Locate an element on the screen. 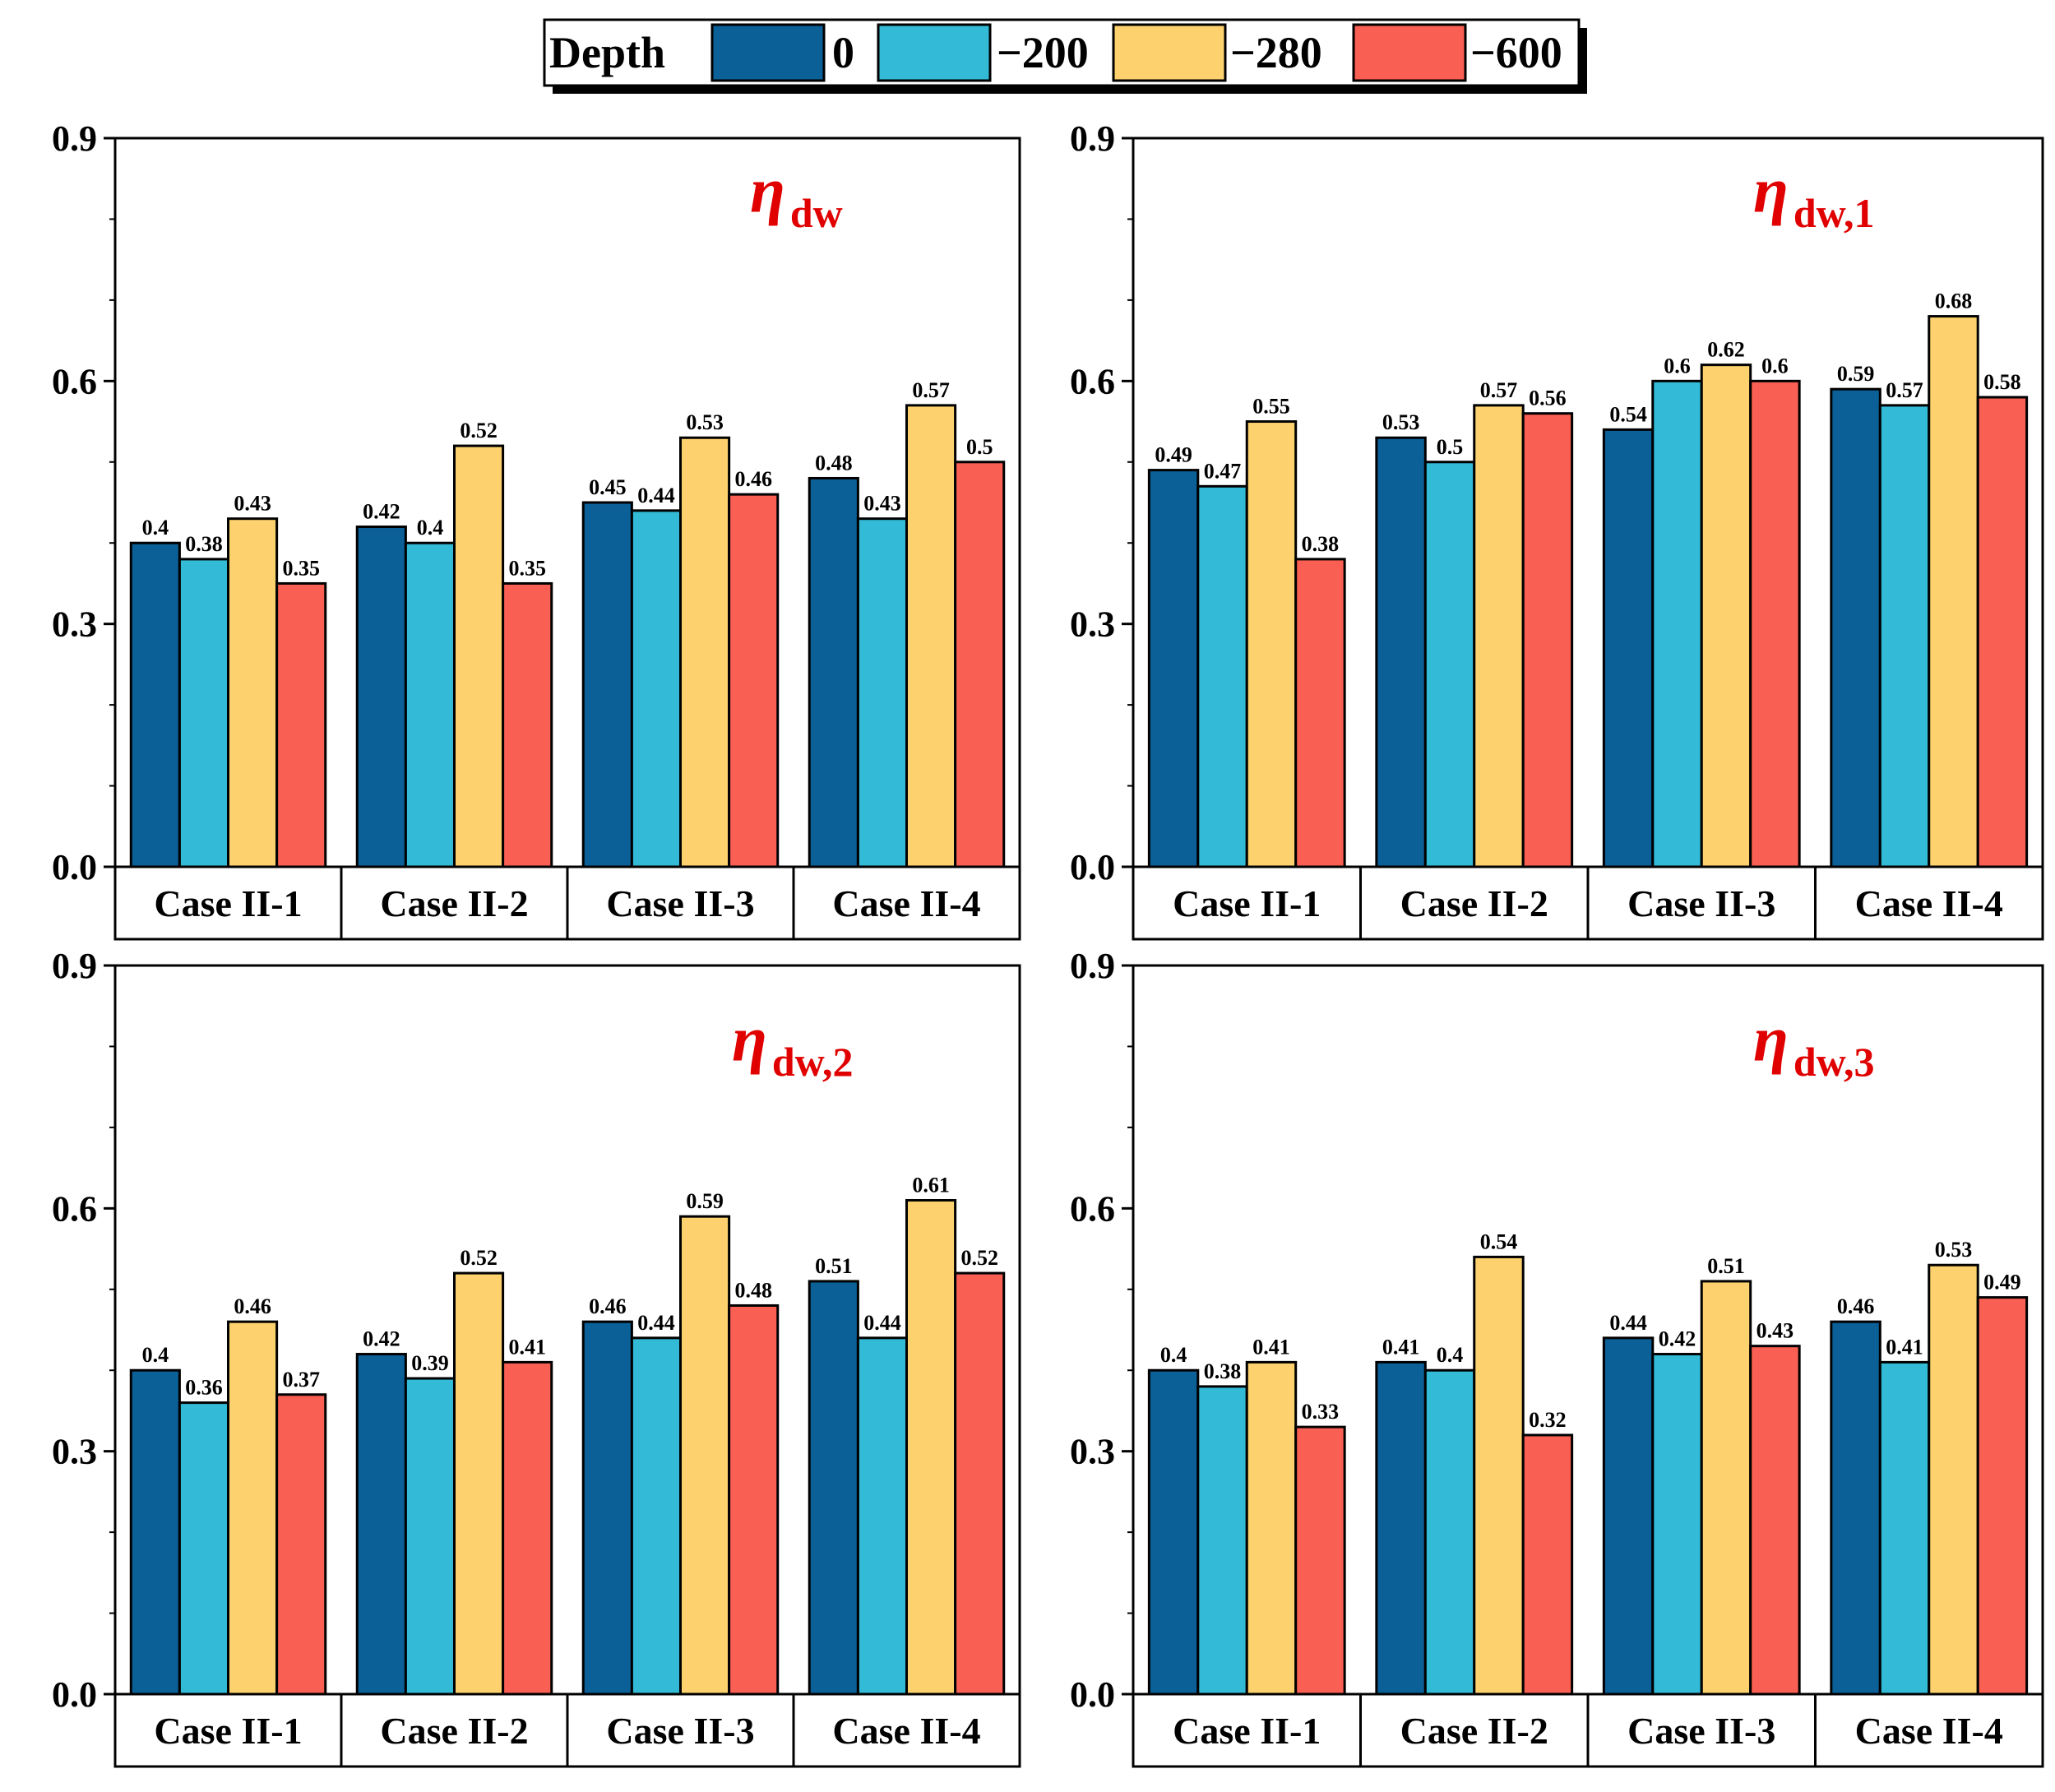 This screenshot has width=2055, height=1792. data-label: 0.39 is located at coordinates (430, 1363).